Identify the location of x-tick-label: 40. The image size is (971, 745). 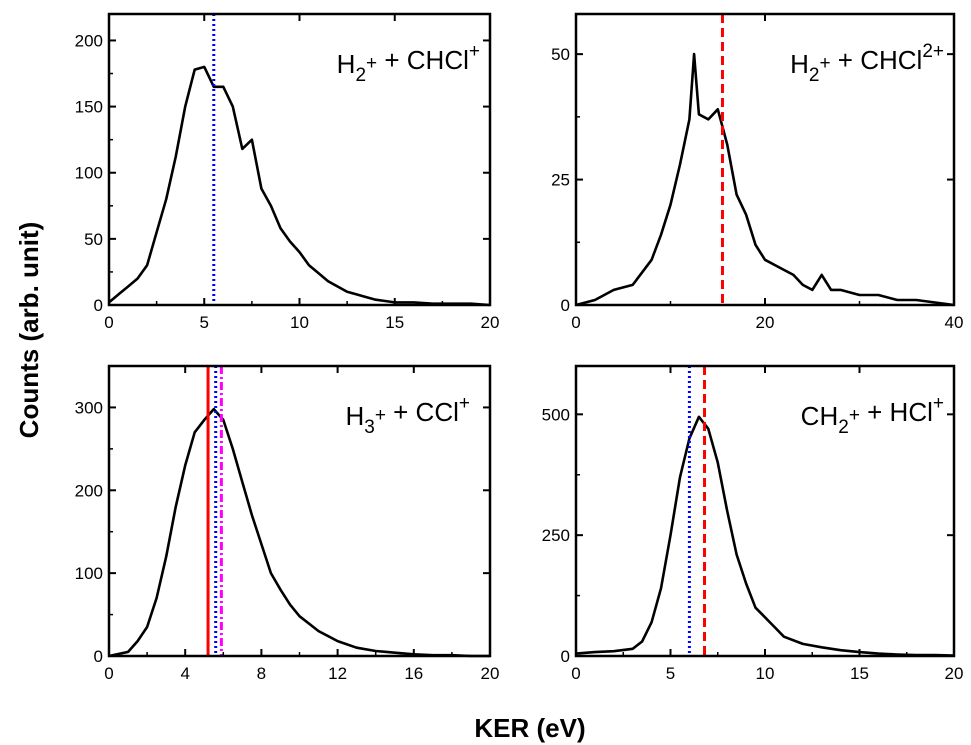
(954, 322).